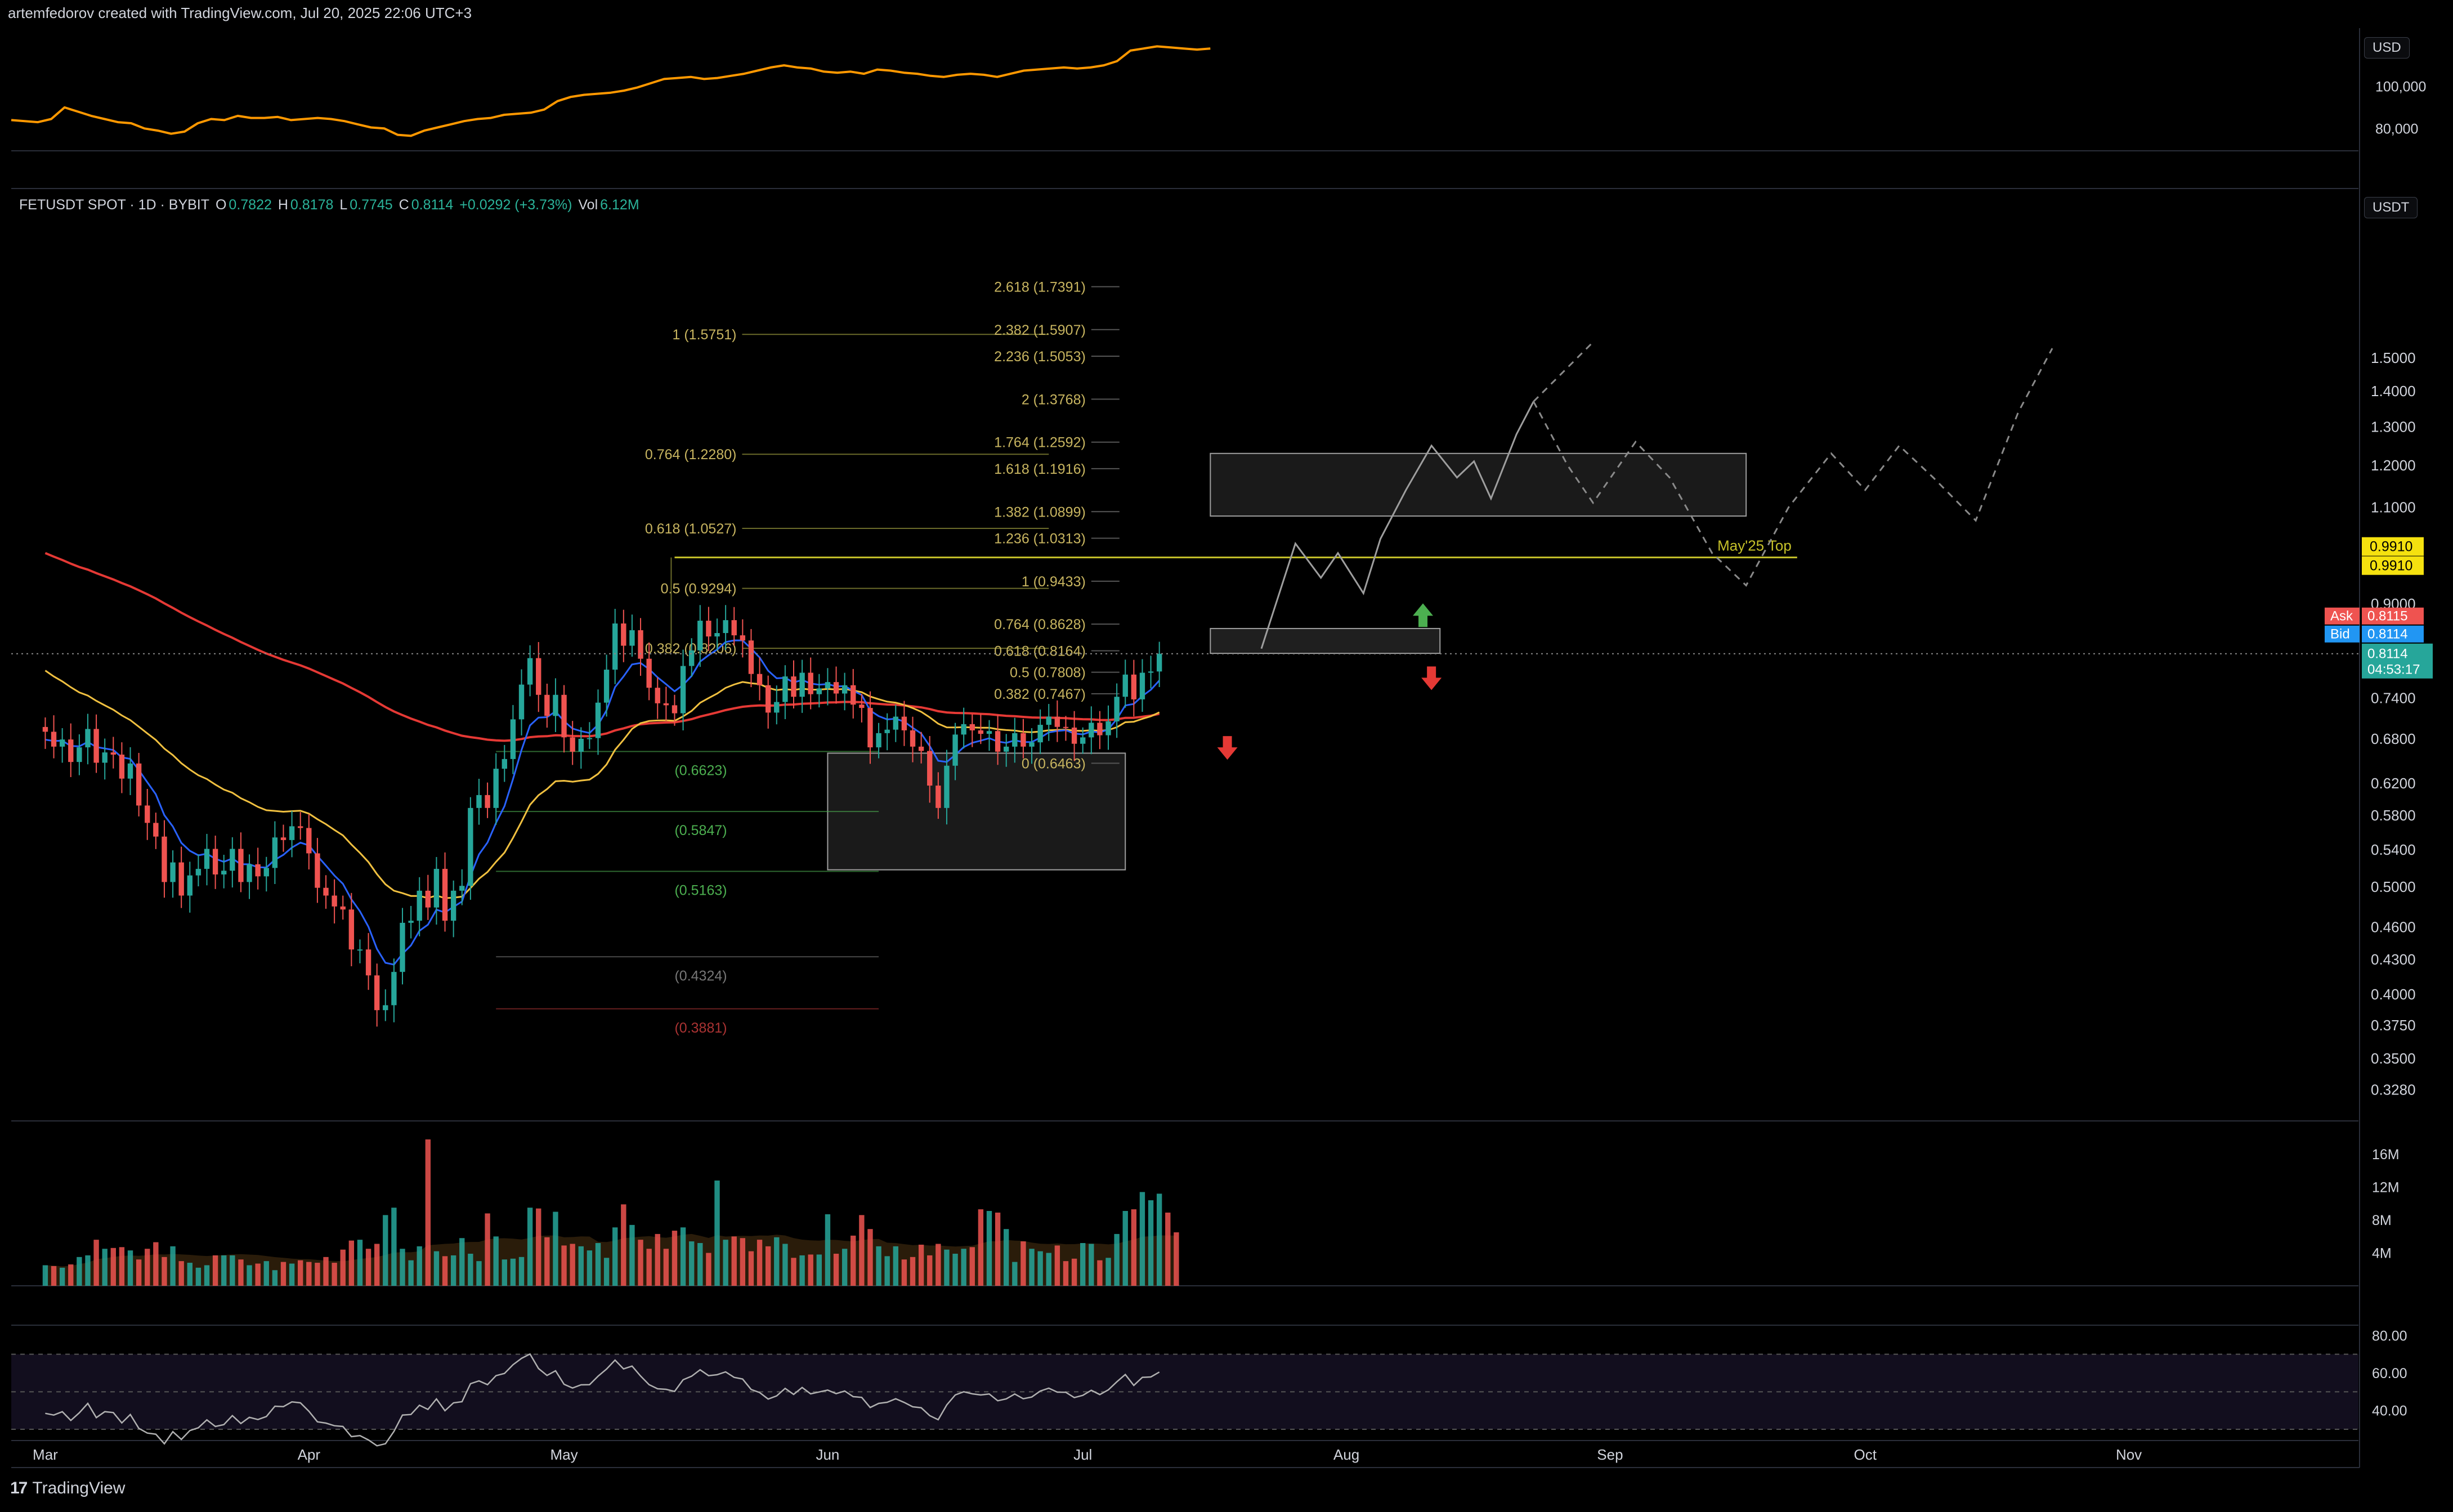 This screenshot has height=1512, width=2453. I want to click on legend-open-label: O, so click(221, 205).